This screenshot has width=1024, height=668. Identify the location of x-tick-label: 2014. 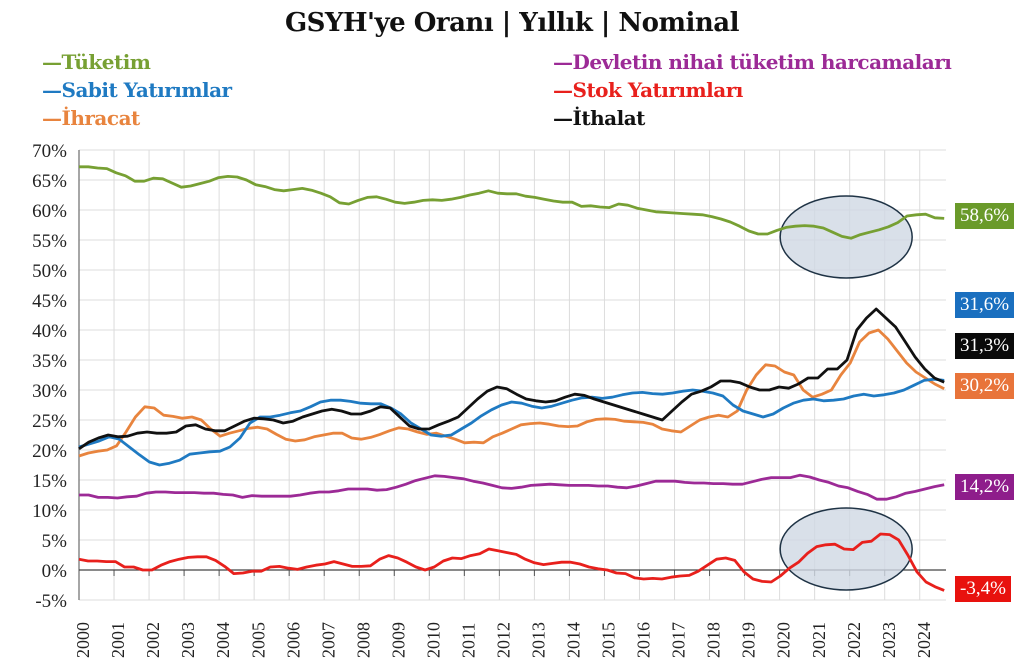
(574, 640).